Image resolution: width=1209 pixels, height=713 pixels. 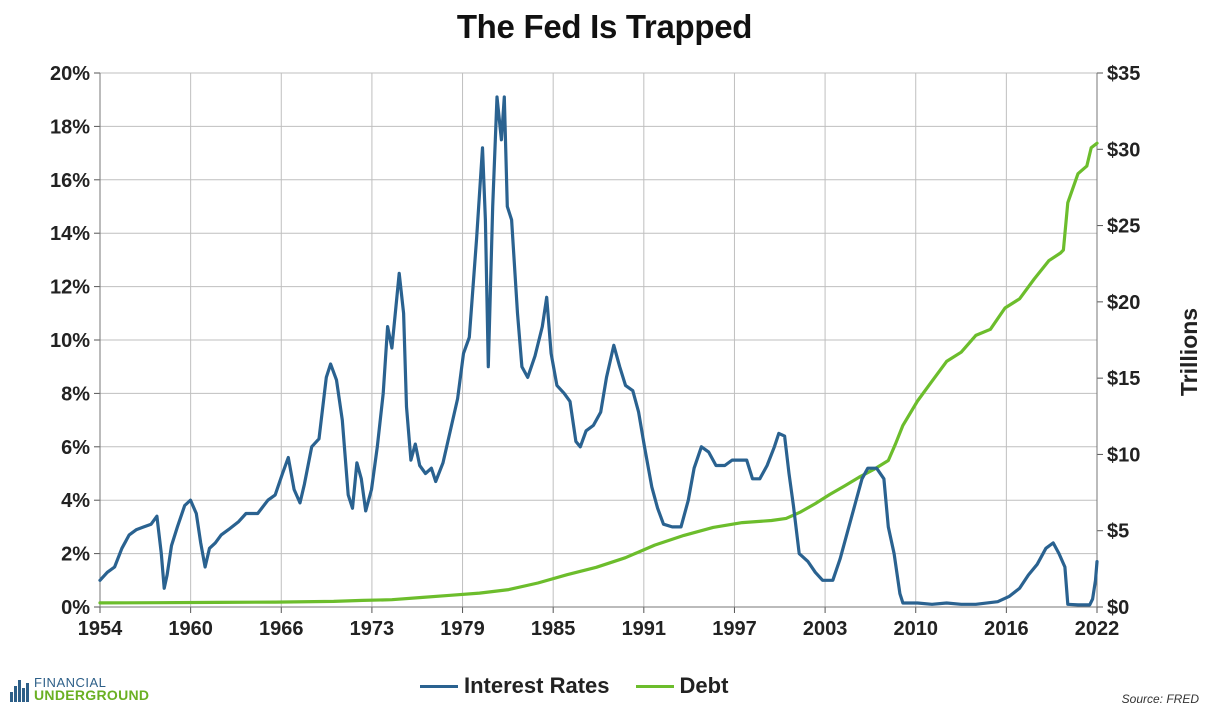 What do you see at coordinates (281, 629) in the screenshot?
I see `x-tick-label: 1966` at bounding box center [281, 629].